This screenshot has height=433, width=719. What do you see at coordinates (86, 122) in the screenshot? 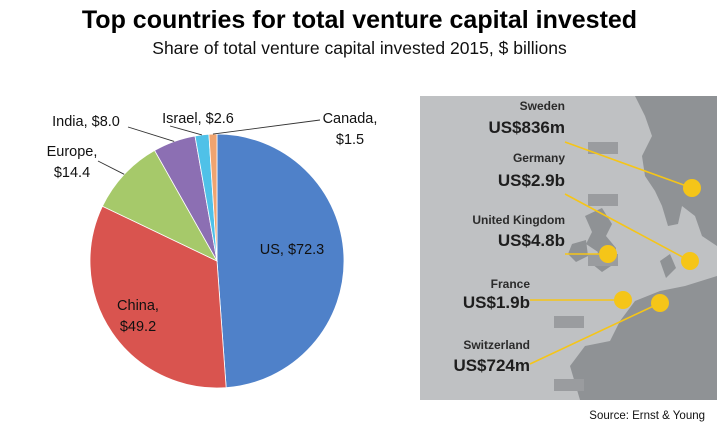
I see `pie-label-india: India, $8.0` at bounding box center [86, 122].